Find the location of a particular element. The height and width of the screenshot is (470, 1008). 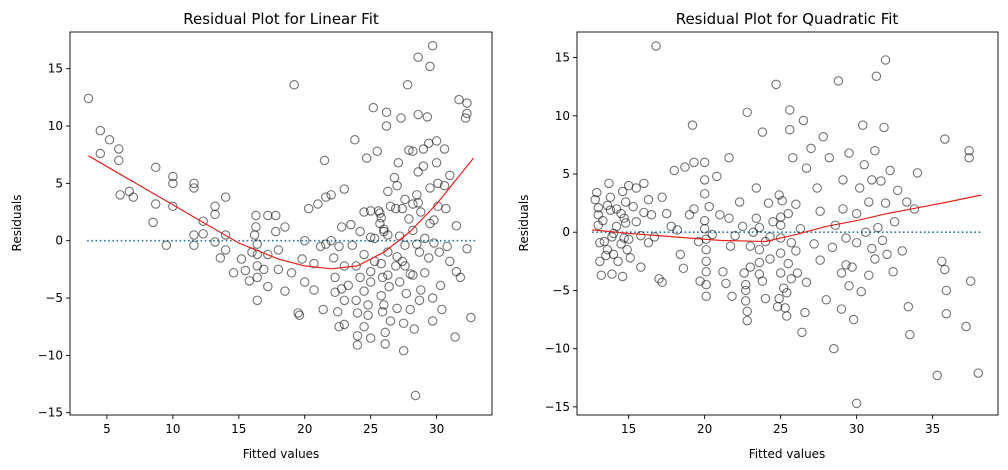

x-tick-label: 25 is located at coordinates (780, 429).